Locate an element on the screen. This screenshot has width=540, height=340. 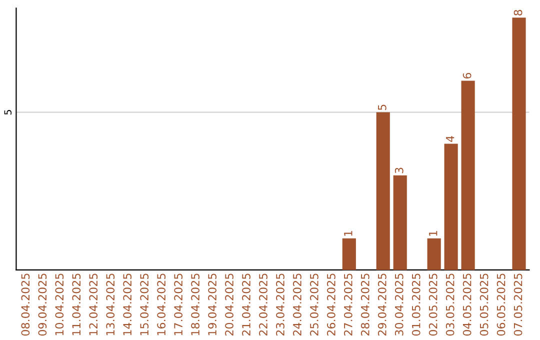
x-tick-label: 13.04.2025 is located at coordinates (110, 305).